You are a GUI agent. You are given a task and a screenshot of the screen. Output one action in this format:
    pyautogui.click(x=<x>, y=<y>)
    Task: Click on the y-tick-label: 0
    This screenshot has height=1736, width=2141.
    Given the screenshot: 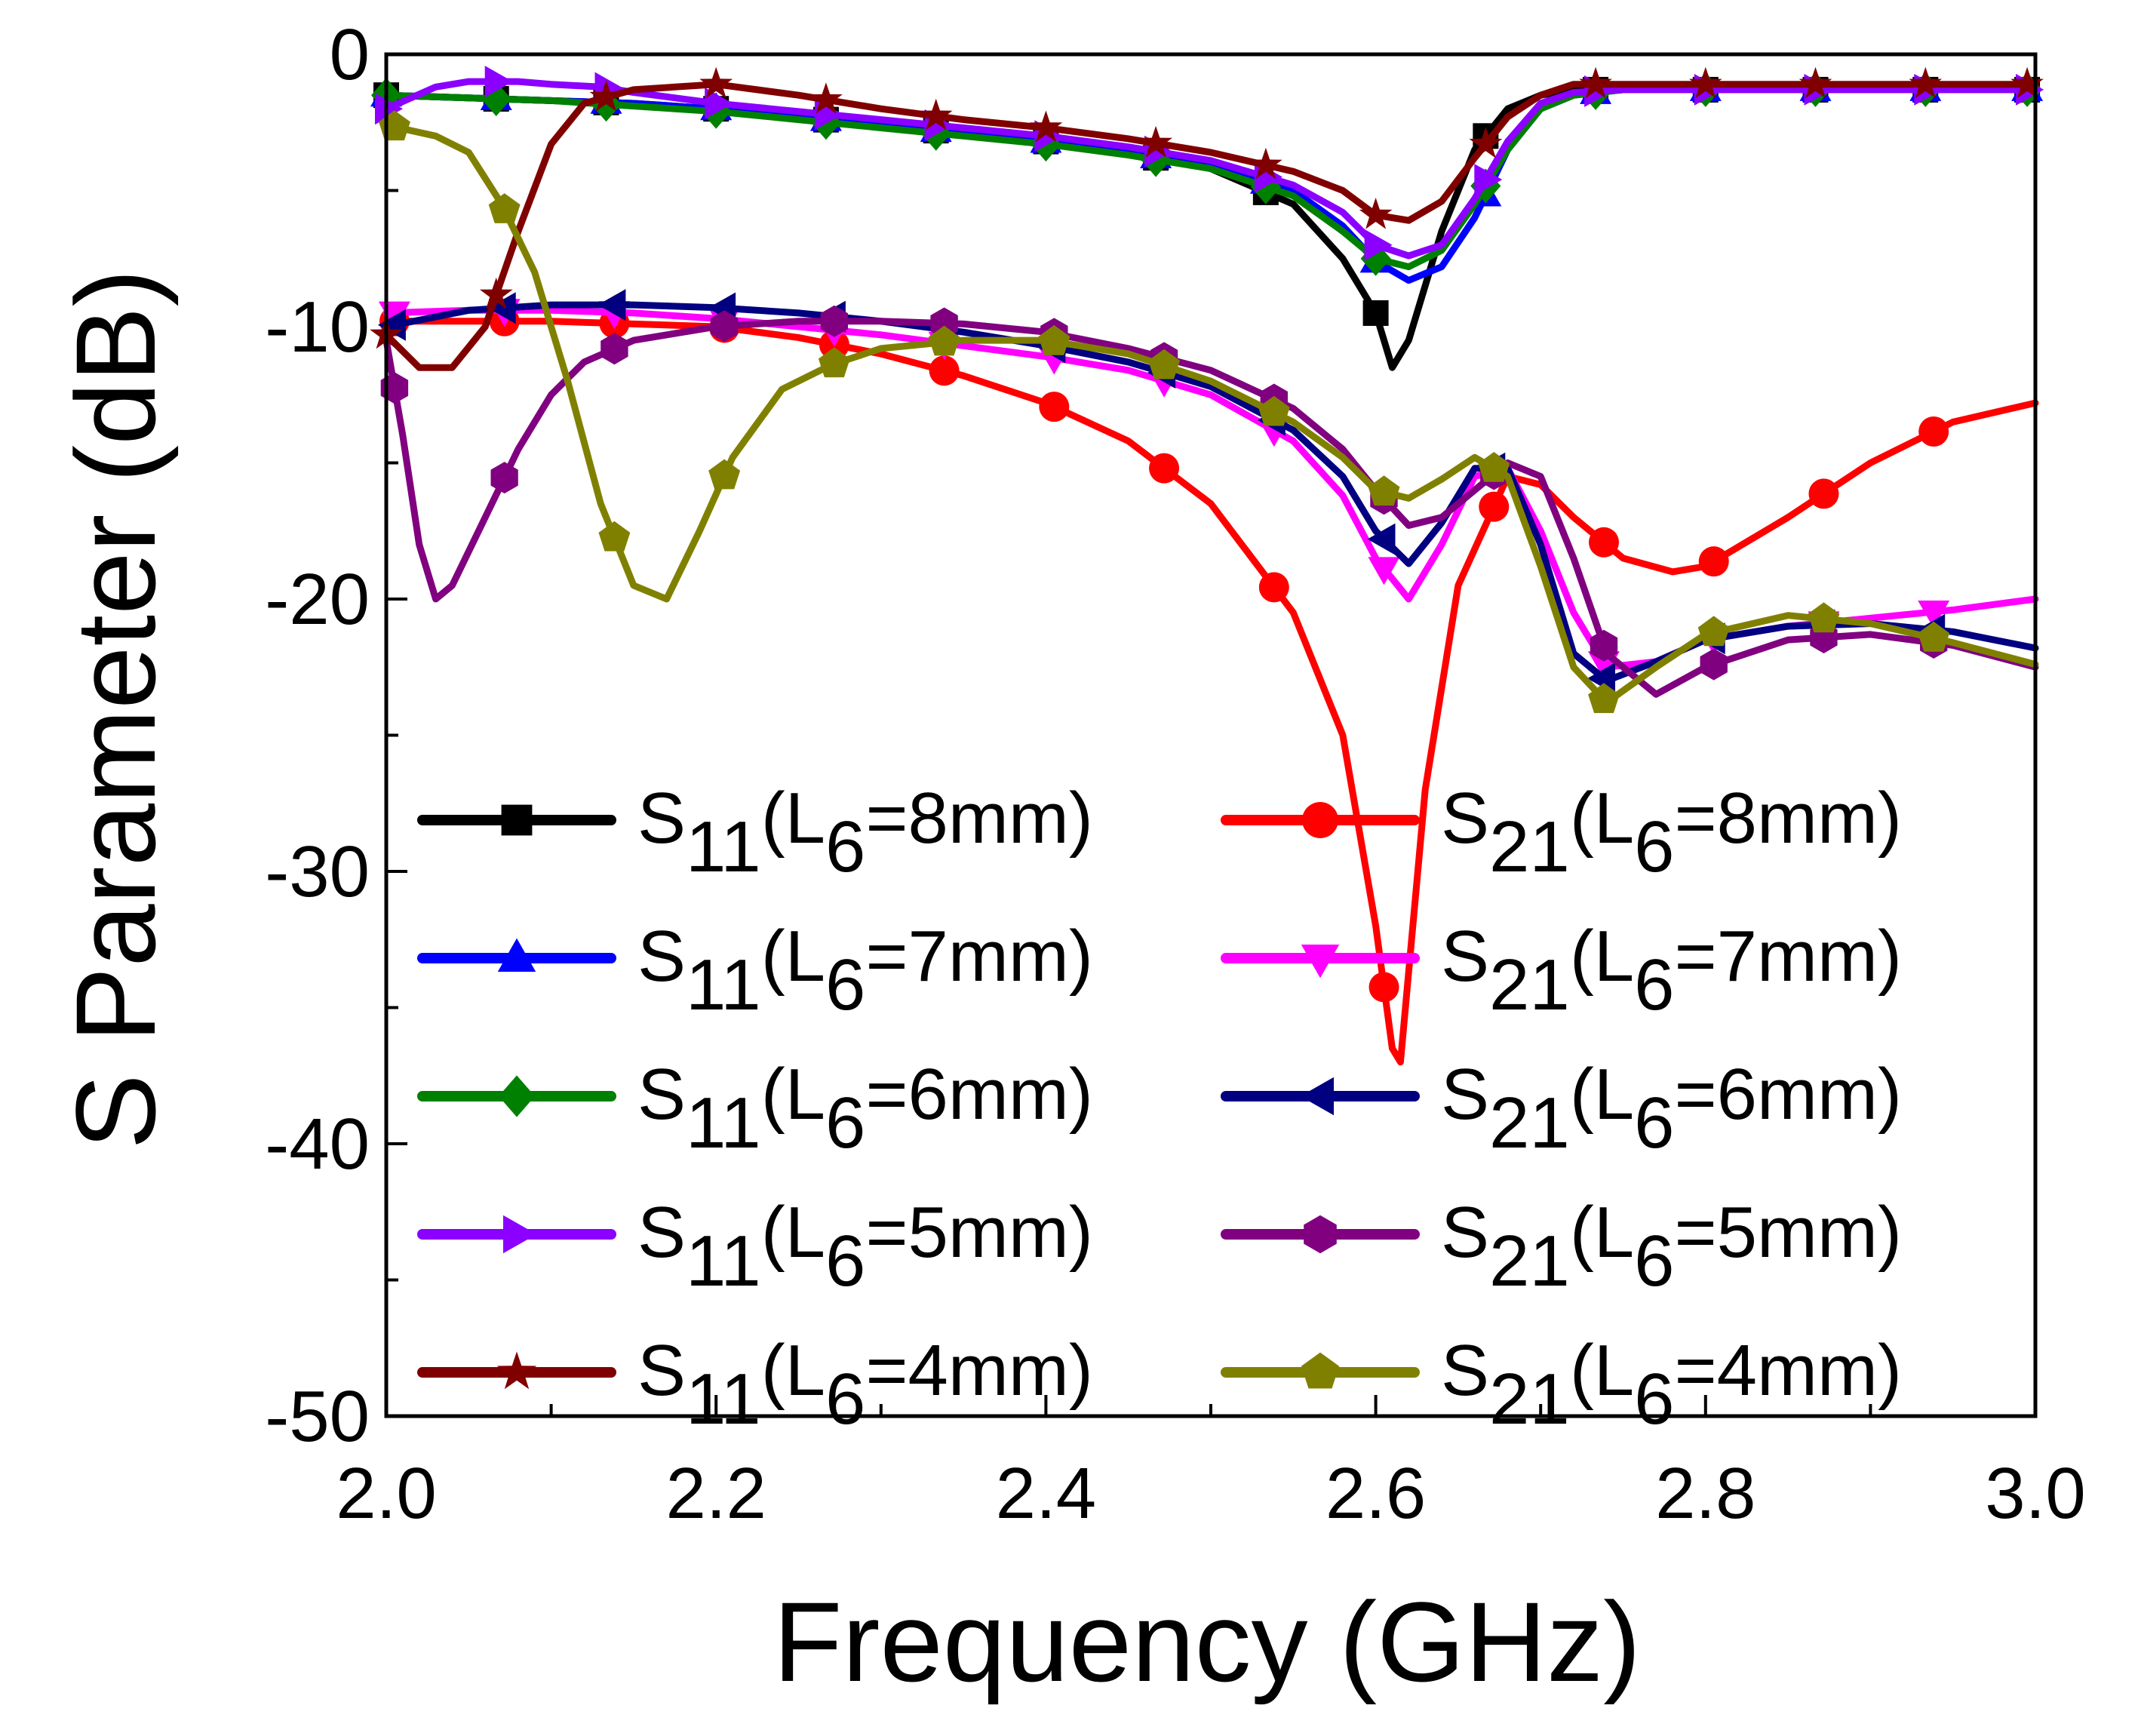 What is the action you would take?
    pyautogui.click(x=350, y=55)
    